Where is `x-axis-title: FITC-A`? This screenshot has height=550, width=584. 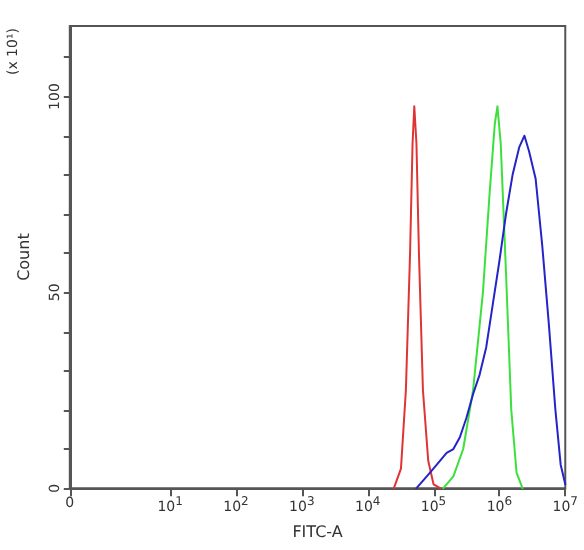 x-axis-title: FITC-A is located at coordinates (318, 532).